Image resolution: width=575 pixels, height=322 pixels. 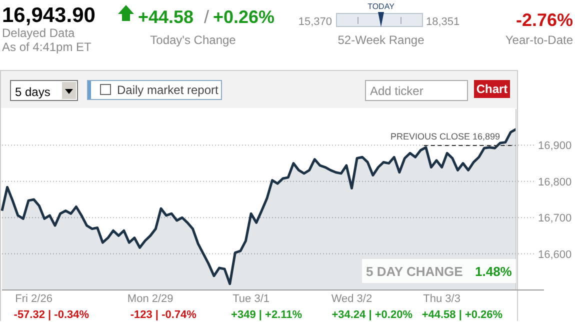 What do you see at coordinates (415, 271) in the screenshot?
I see `annotation: 5 DAY CHANGE` at bounding box center [415, 271].